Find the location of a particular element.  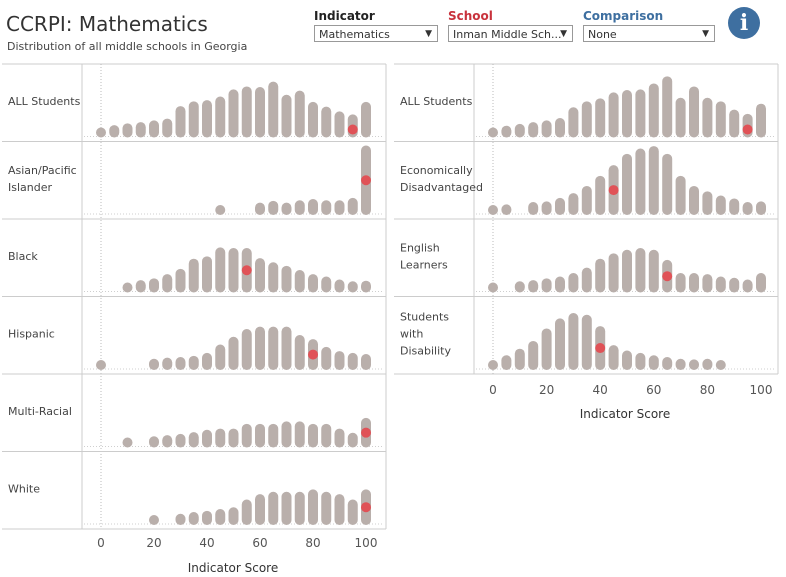

x-tick-label: 100 is located at coordinates (761, 390).